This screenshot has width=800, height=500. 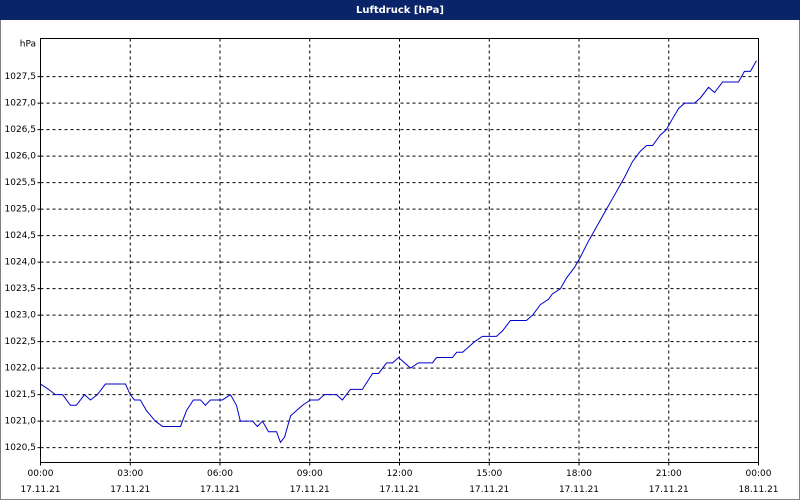 I want to click on y-tick-label: 1024,0, so click(x=21, y=263).